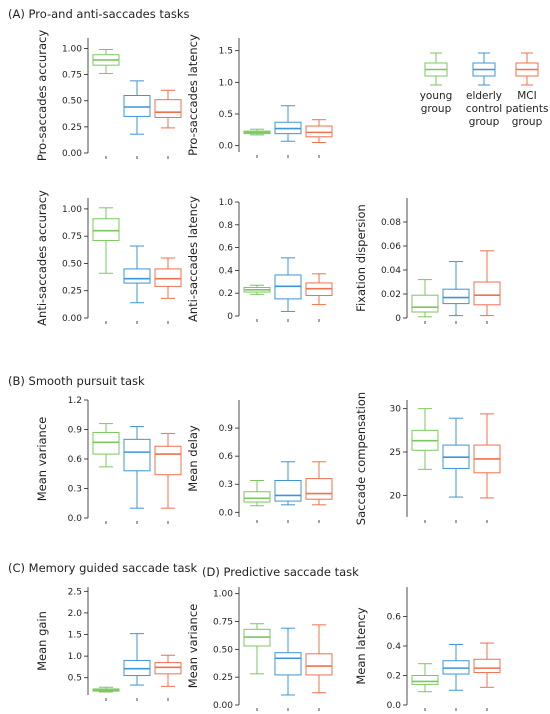  What do you see at coordinates (280, 572) in the screenshot?
I see `section-title-d: (D) Predictive saccade task` at bounding box center [280, 572].